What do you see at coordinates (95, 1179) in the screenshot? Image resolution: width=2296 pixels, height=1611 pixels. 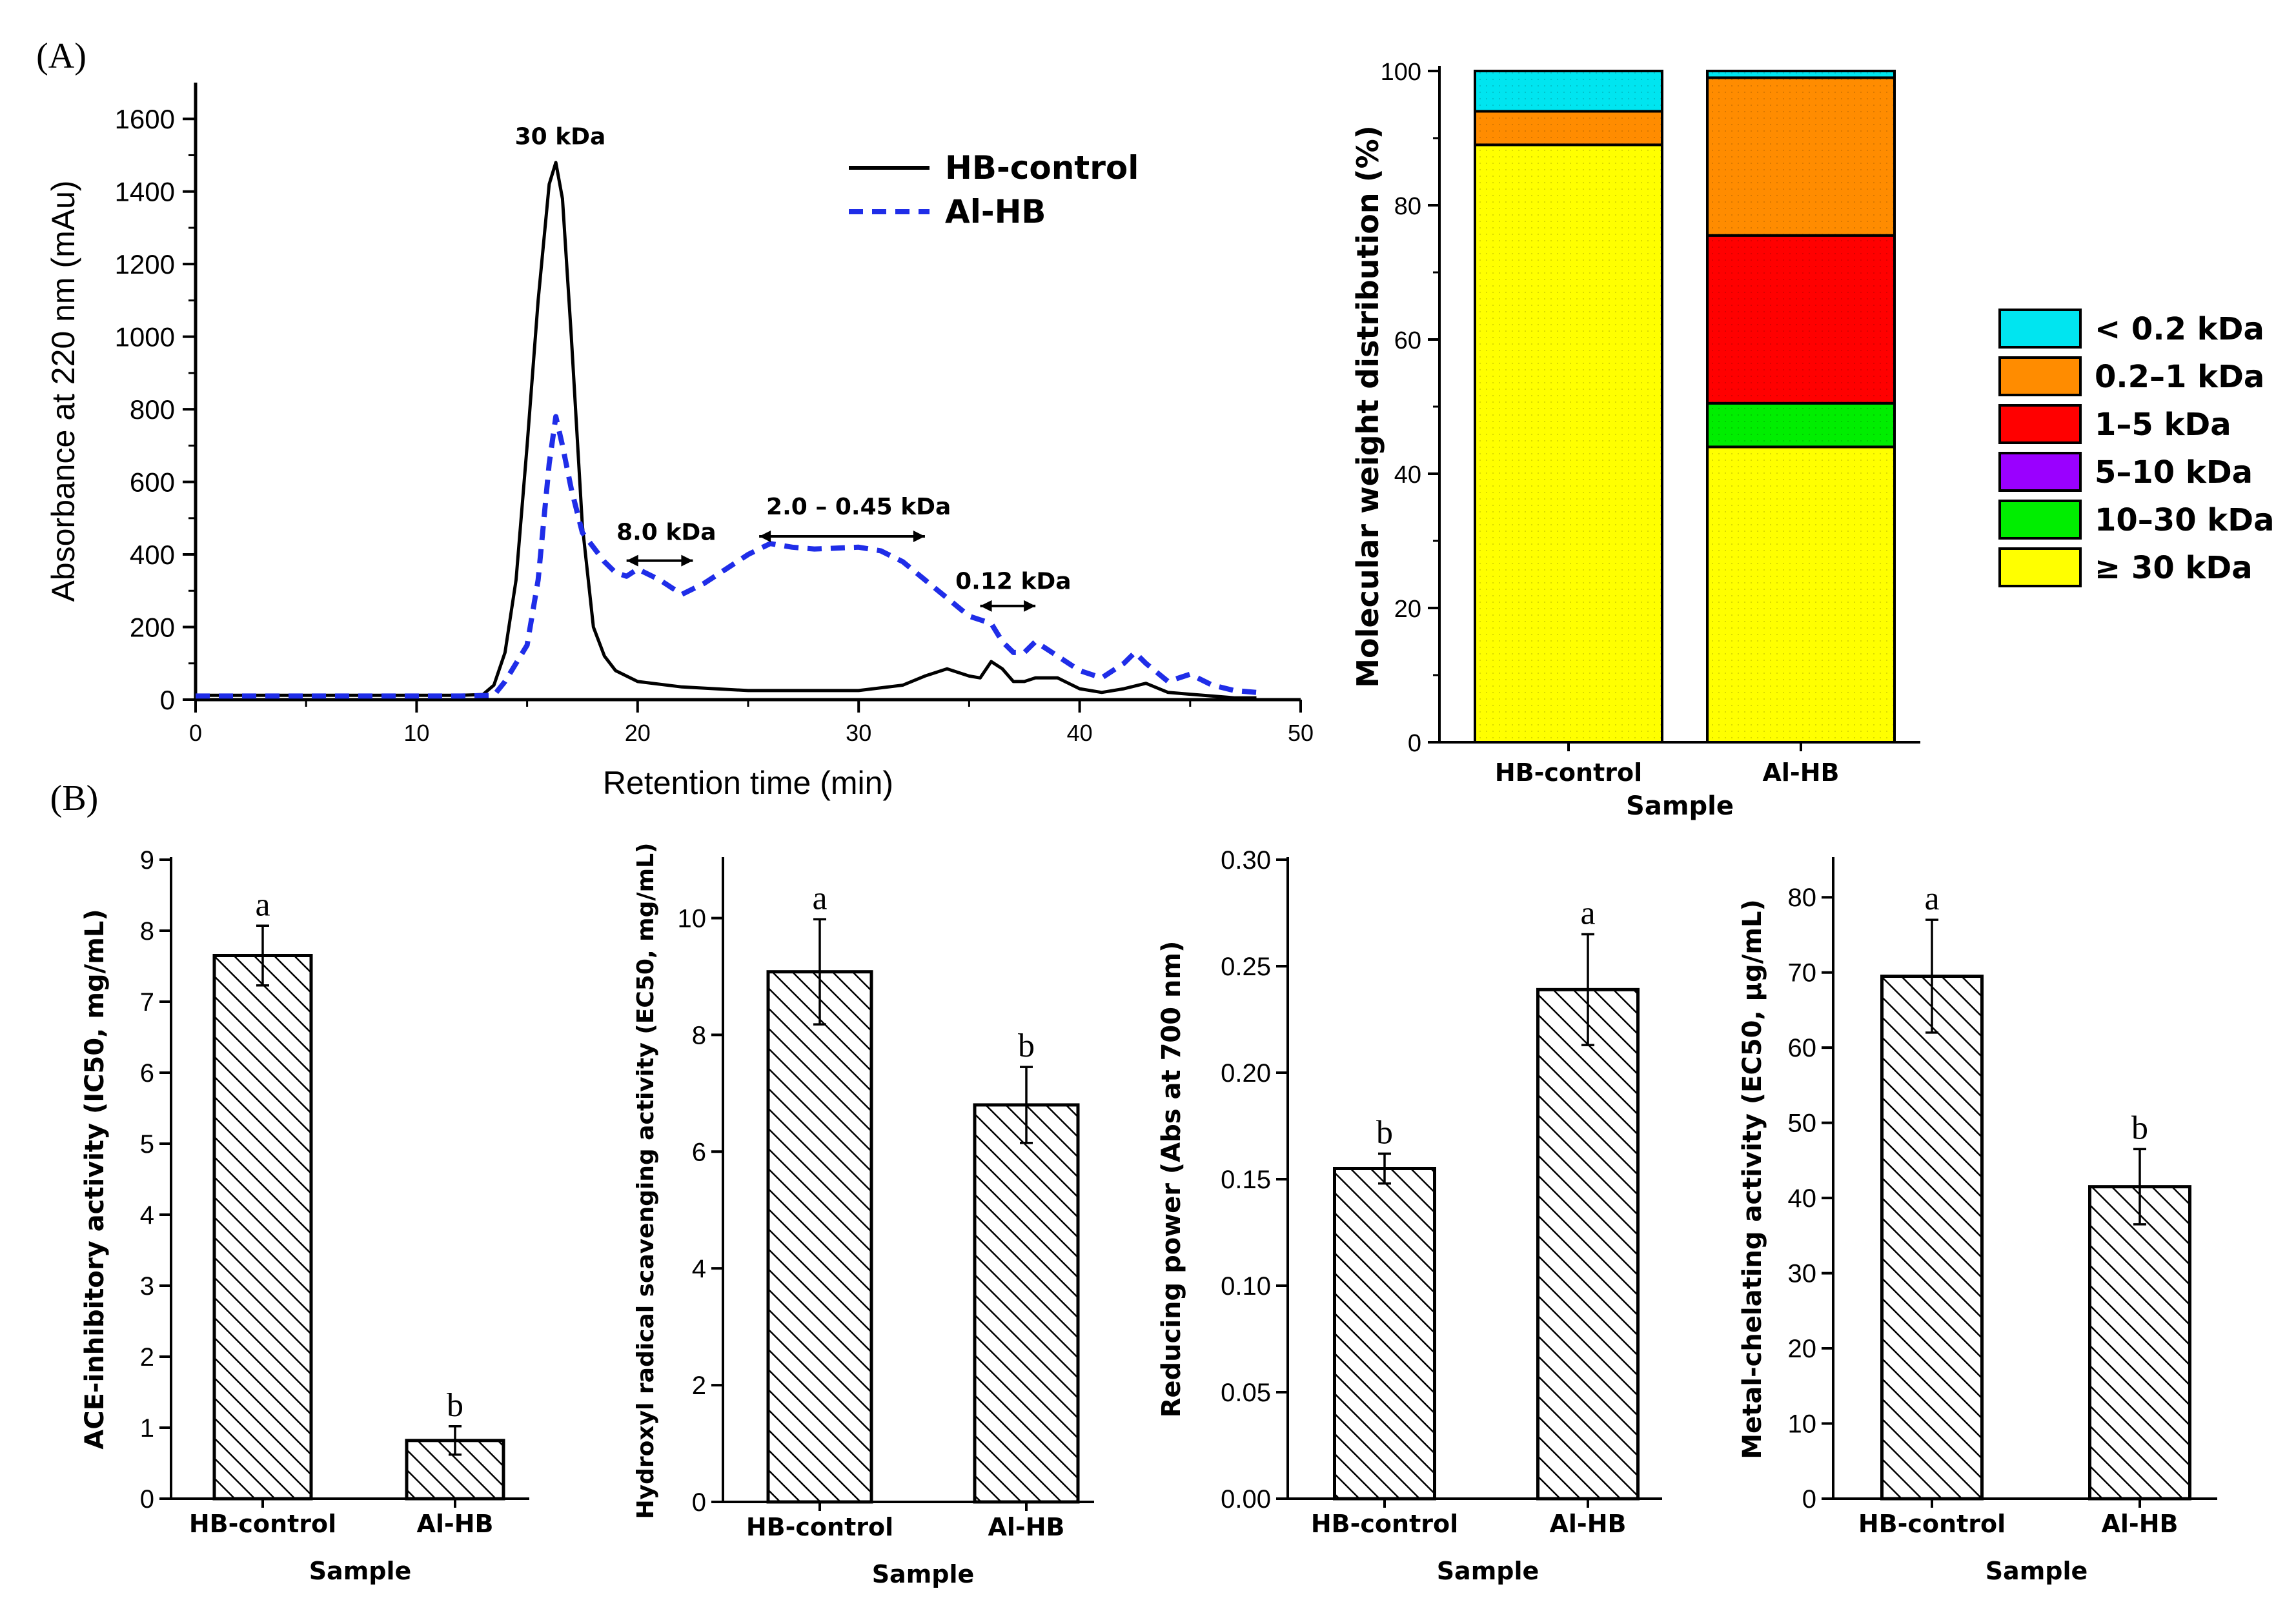 I see `y-axis-label: ACE-inhibitory activity (IC50, mg/mL)` at bounding box center [95, 1179].